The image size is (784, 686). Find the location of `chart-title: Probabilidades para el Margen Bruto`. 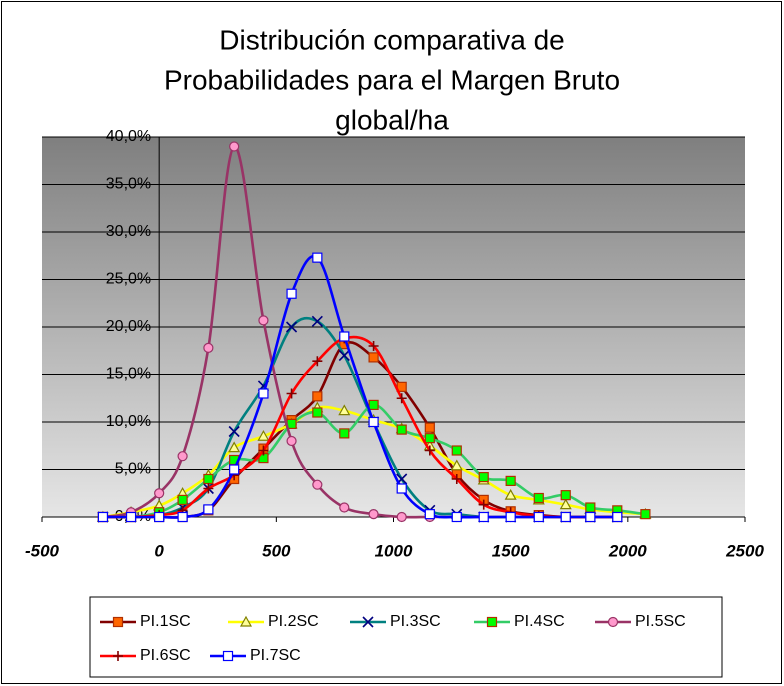

chart-title: Probabilidades para el Margen Bruto is located at coordinates (392, 79).